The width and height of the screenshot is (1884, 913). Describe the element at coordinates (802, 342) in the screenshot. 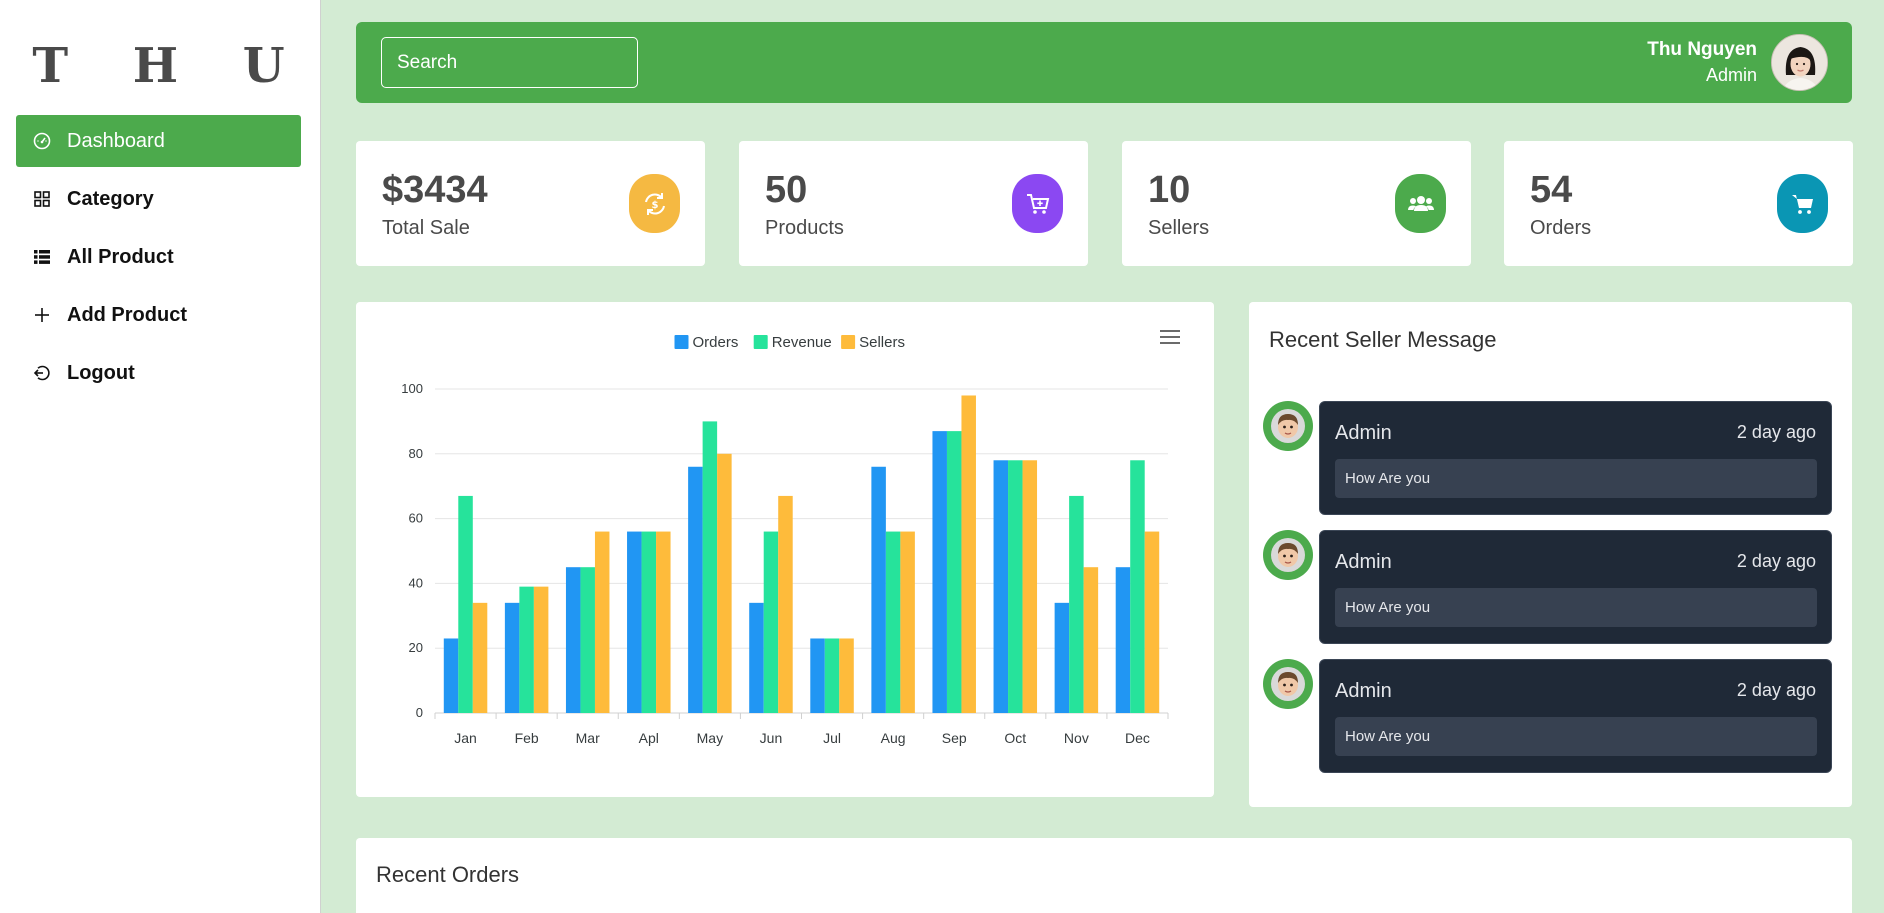

I see `legend-label: Revenue` at that location.